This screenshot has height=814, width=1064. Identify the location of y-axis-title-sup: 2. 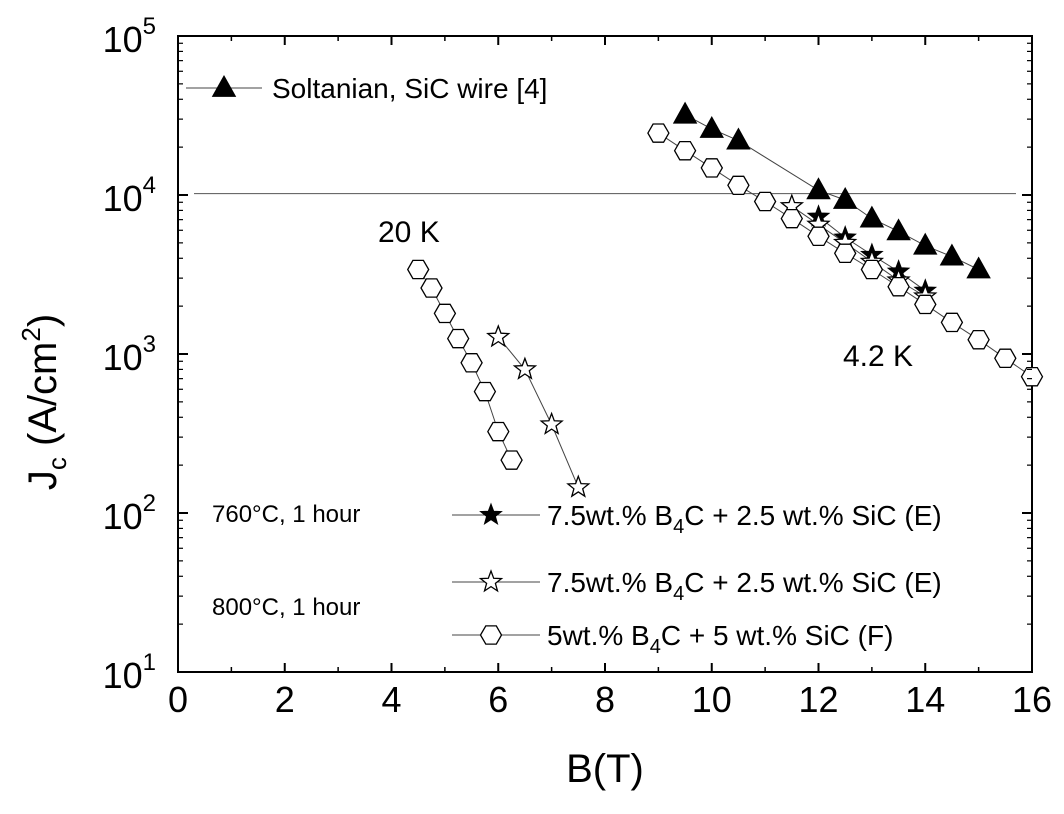
(31, 334).